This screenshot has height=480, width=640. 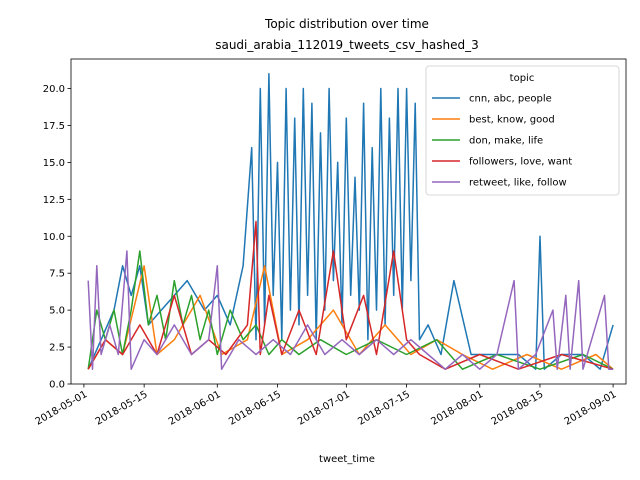 I want to click on y-tick-label: 0.0, so click(x=57, y=385).